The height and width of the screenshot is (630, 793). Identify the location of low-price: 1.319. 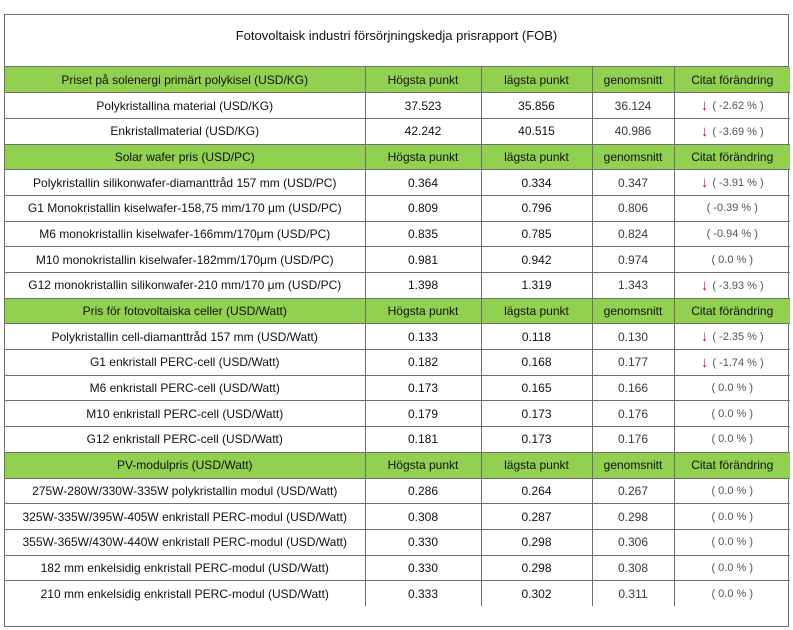
(536, 285).